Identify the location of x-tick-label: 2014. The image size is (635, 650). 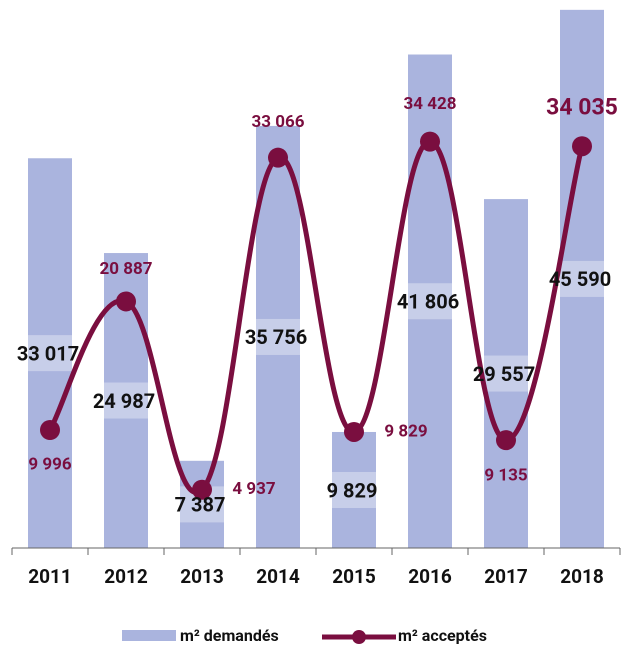
(278, 576).